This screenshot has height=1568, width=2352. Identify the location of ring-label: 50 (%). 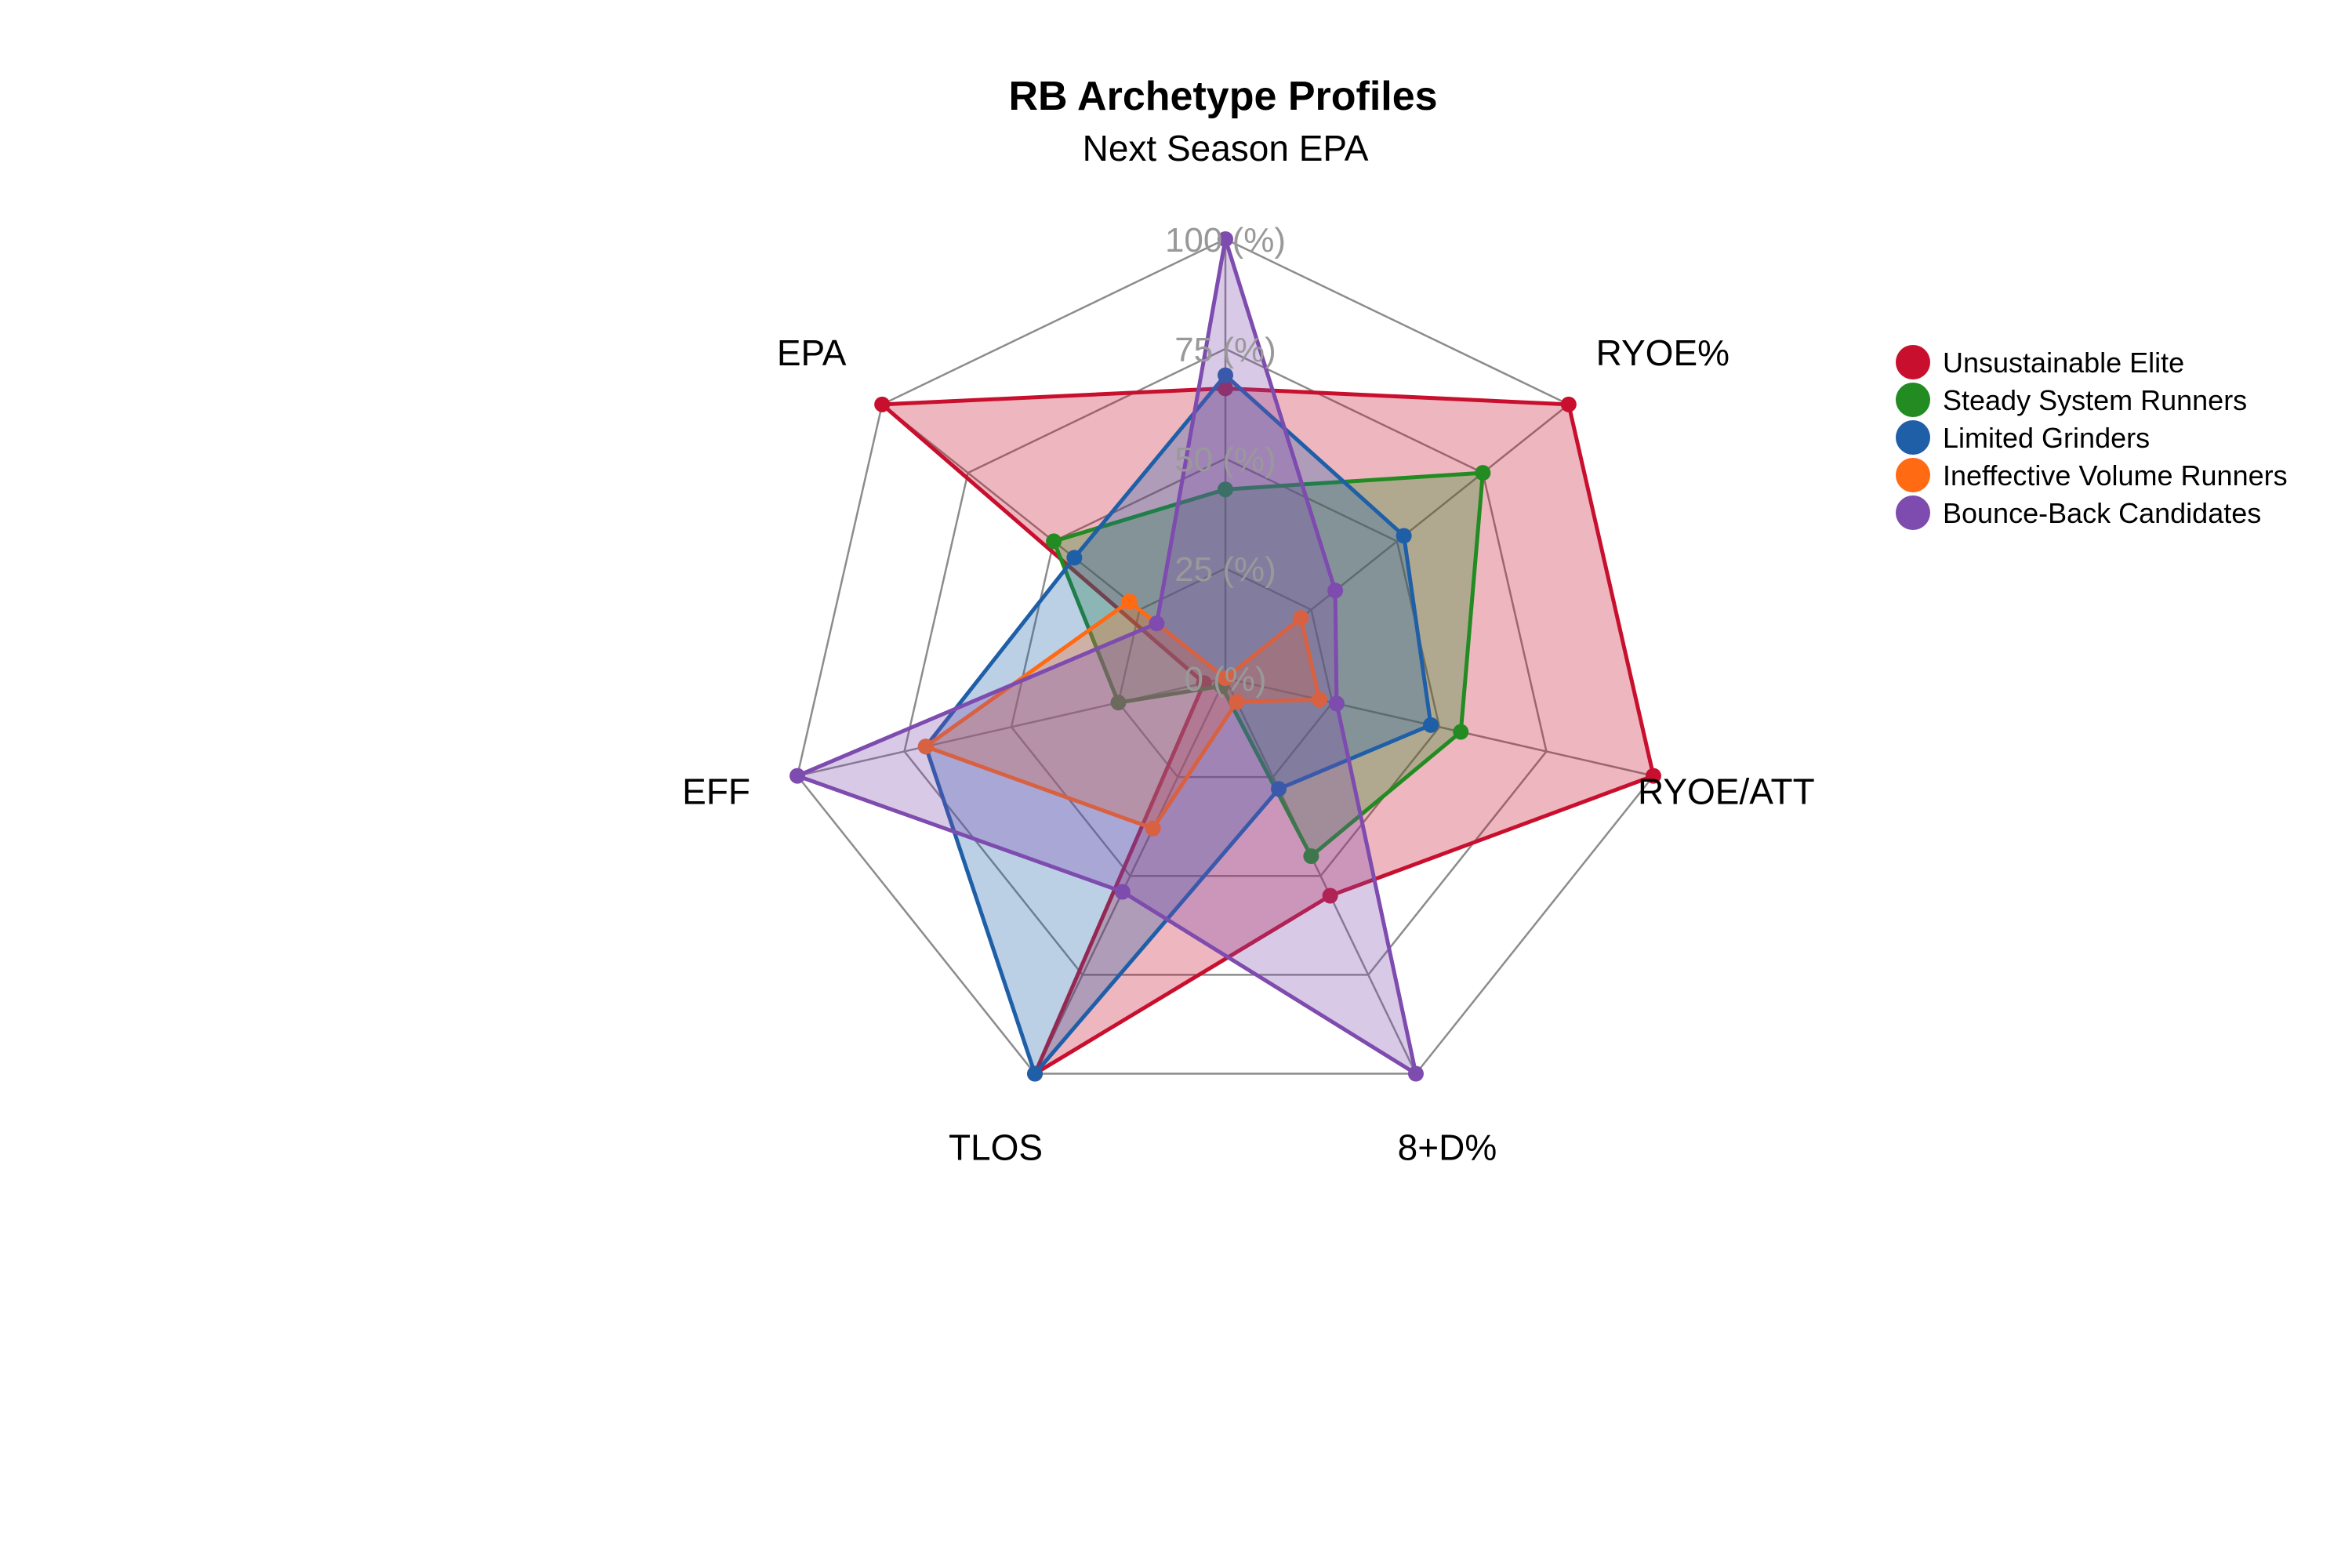
(1225, 460).